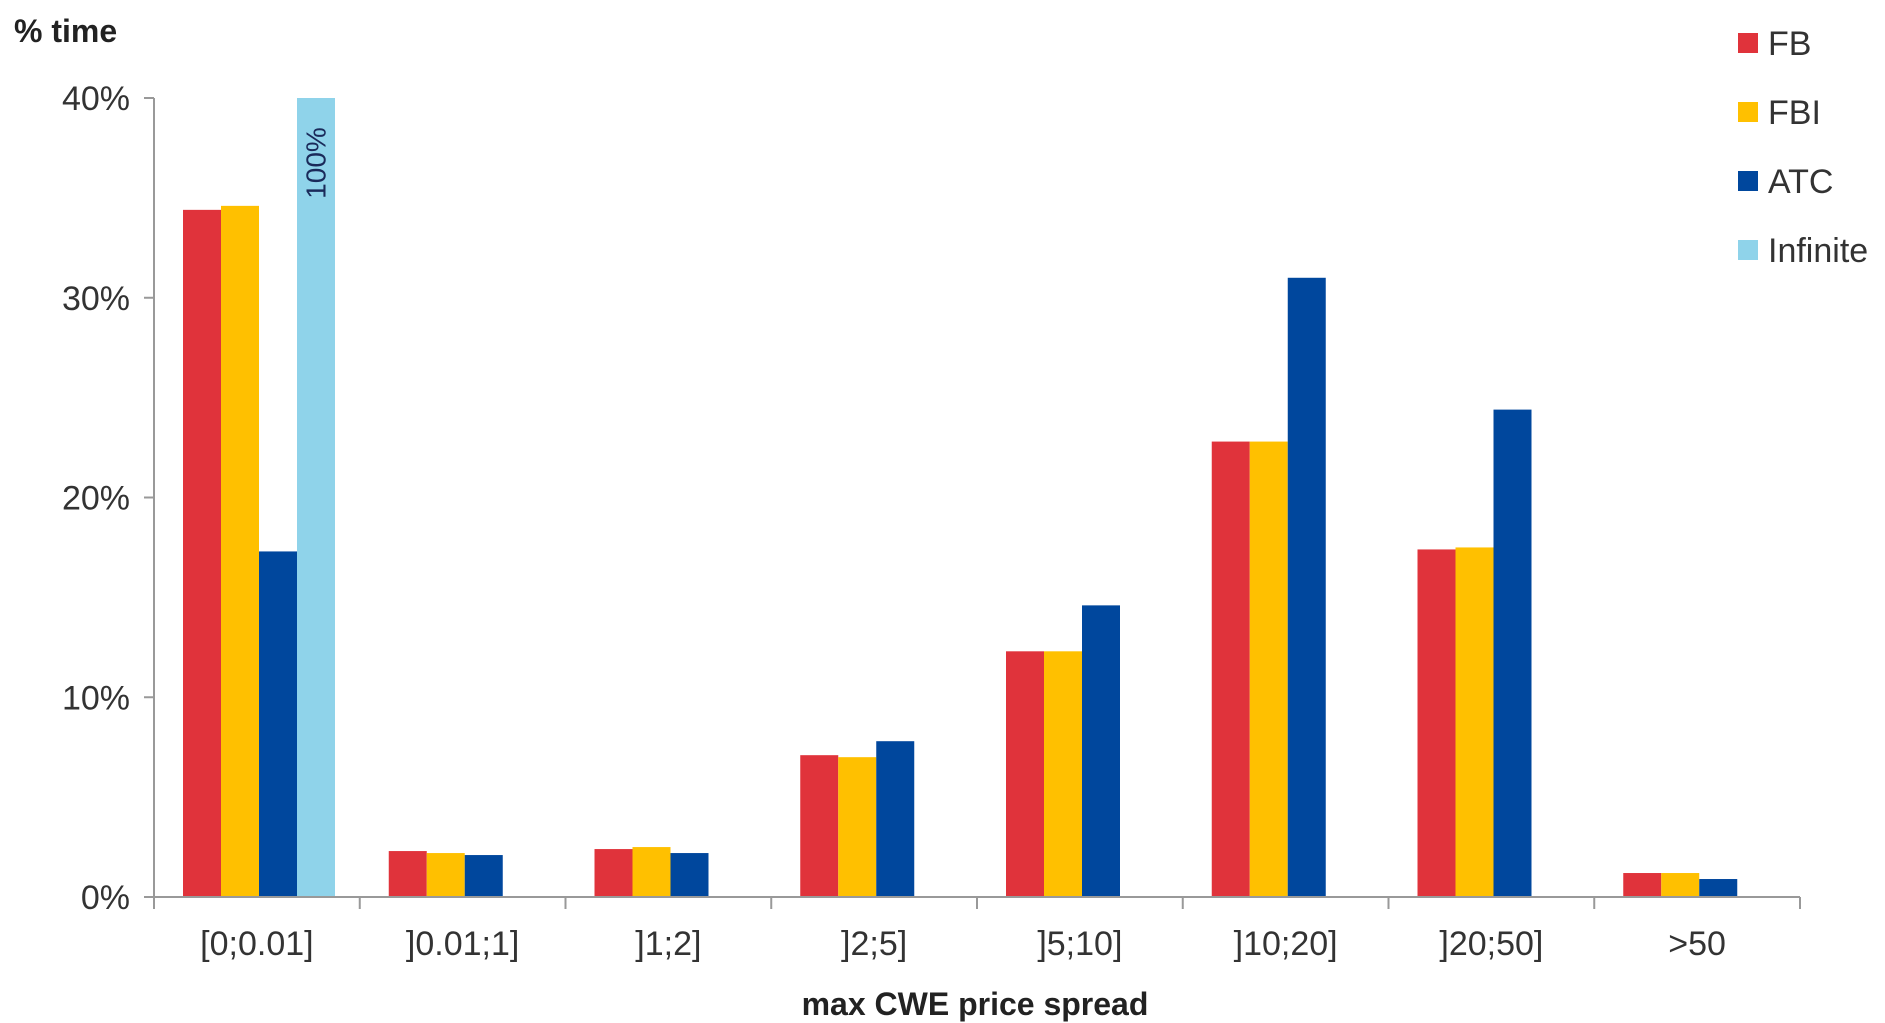 This screenshot has width=1885, height=1023. Describe the element at coordinates (1748, 181) in the screenshot. I see `legend-swatch-atc` at that location.